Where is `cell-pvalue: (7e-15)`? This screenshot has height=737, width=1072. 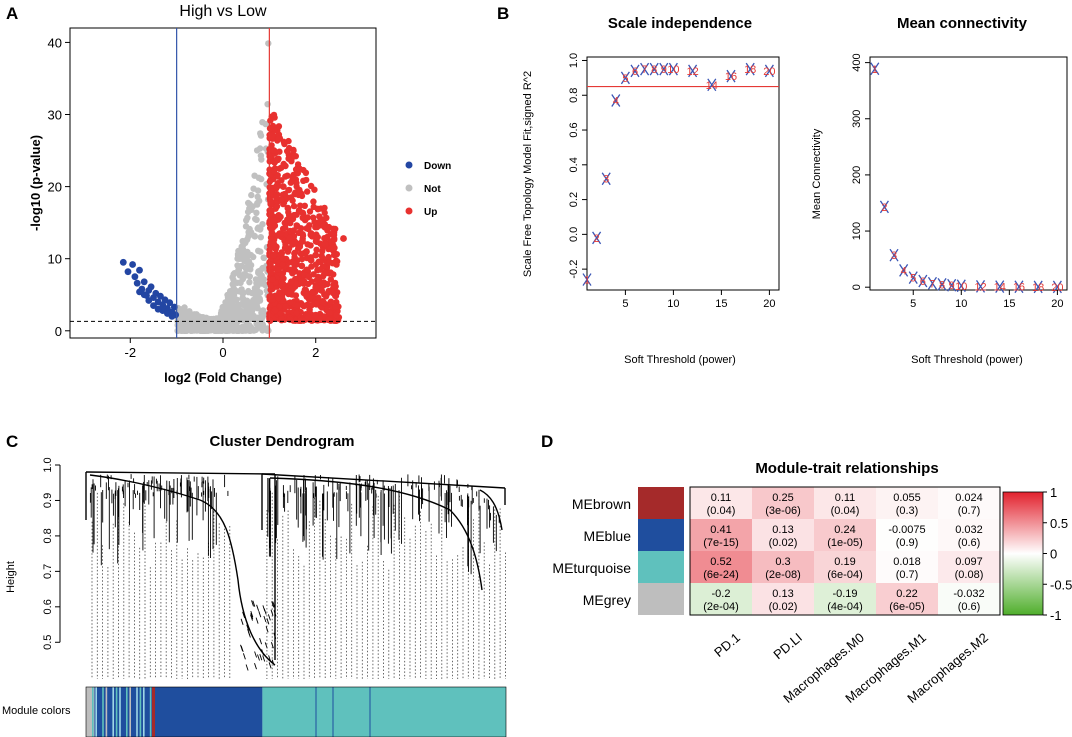 cell-pvalue: (7e-15) is located at coordinates (720, 543).